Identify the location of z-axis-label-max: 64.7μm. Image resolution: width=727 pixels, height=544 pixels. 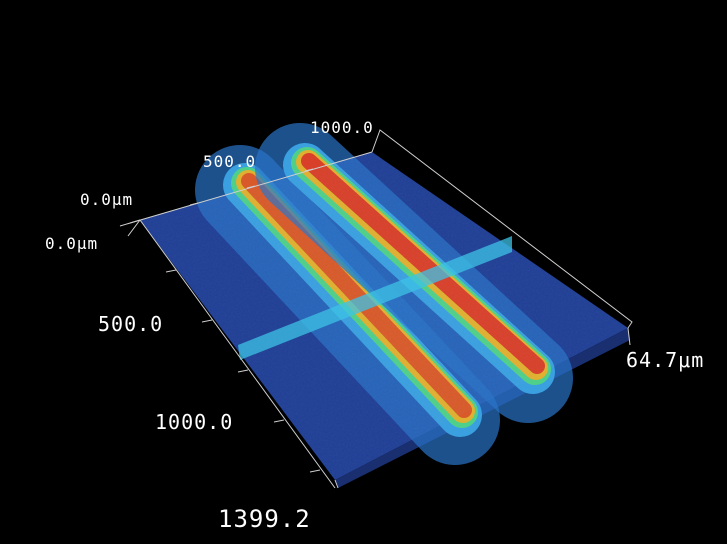
(665, 360).